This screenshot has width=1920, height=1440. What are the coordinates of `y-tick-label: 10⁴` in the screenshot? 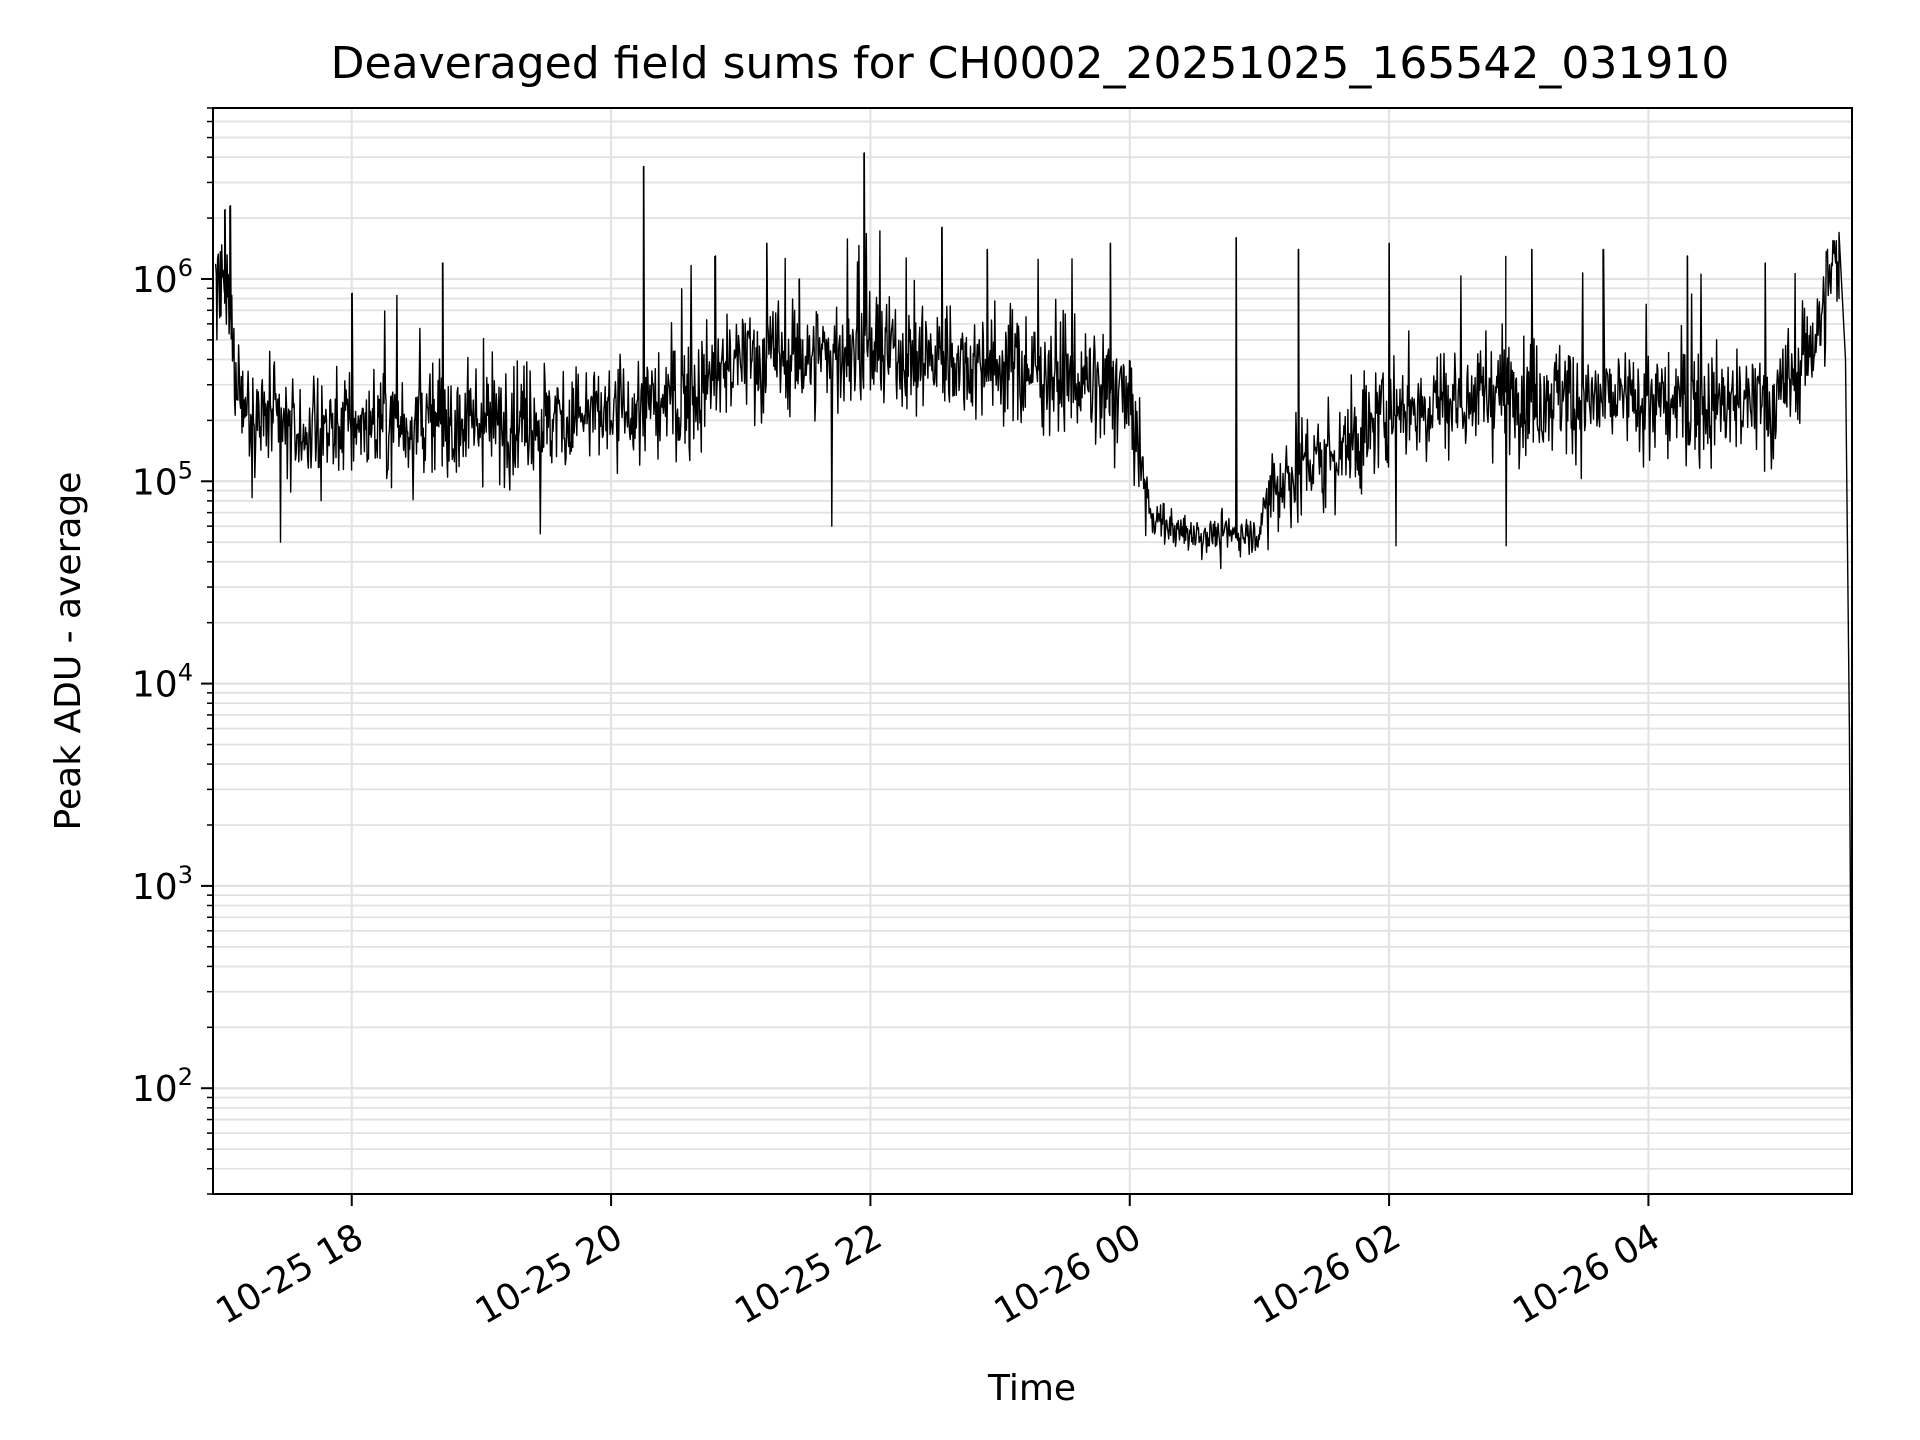 It's located at (162, 682).